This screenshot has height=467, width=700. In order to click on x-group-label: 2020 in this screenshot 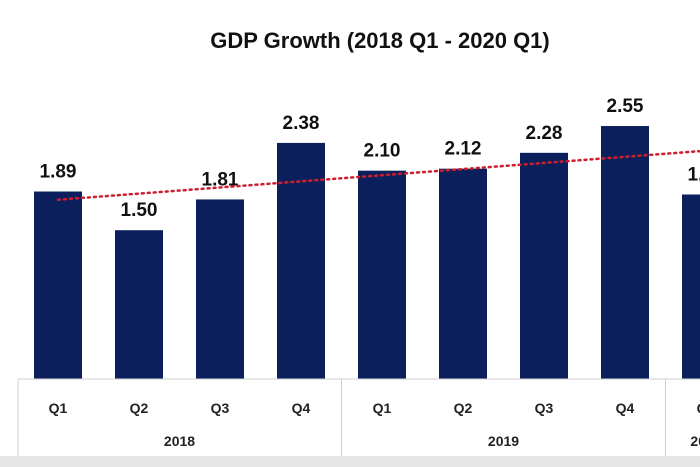, I will do `click(695, 441)`.